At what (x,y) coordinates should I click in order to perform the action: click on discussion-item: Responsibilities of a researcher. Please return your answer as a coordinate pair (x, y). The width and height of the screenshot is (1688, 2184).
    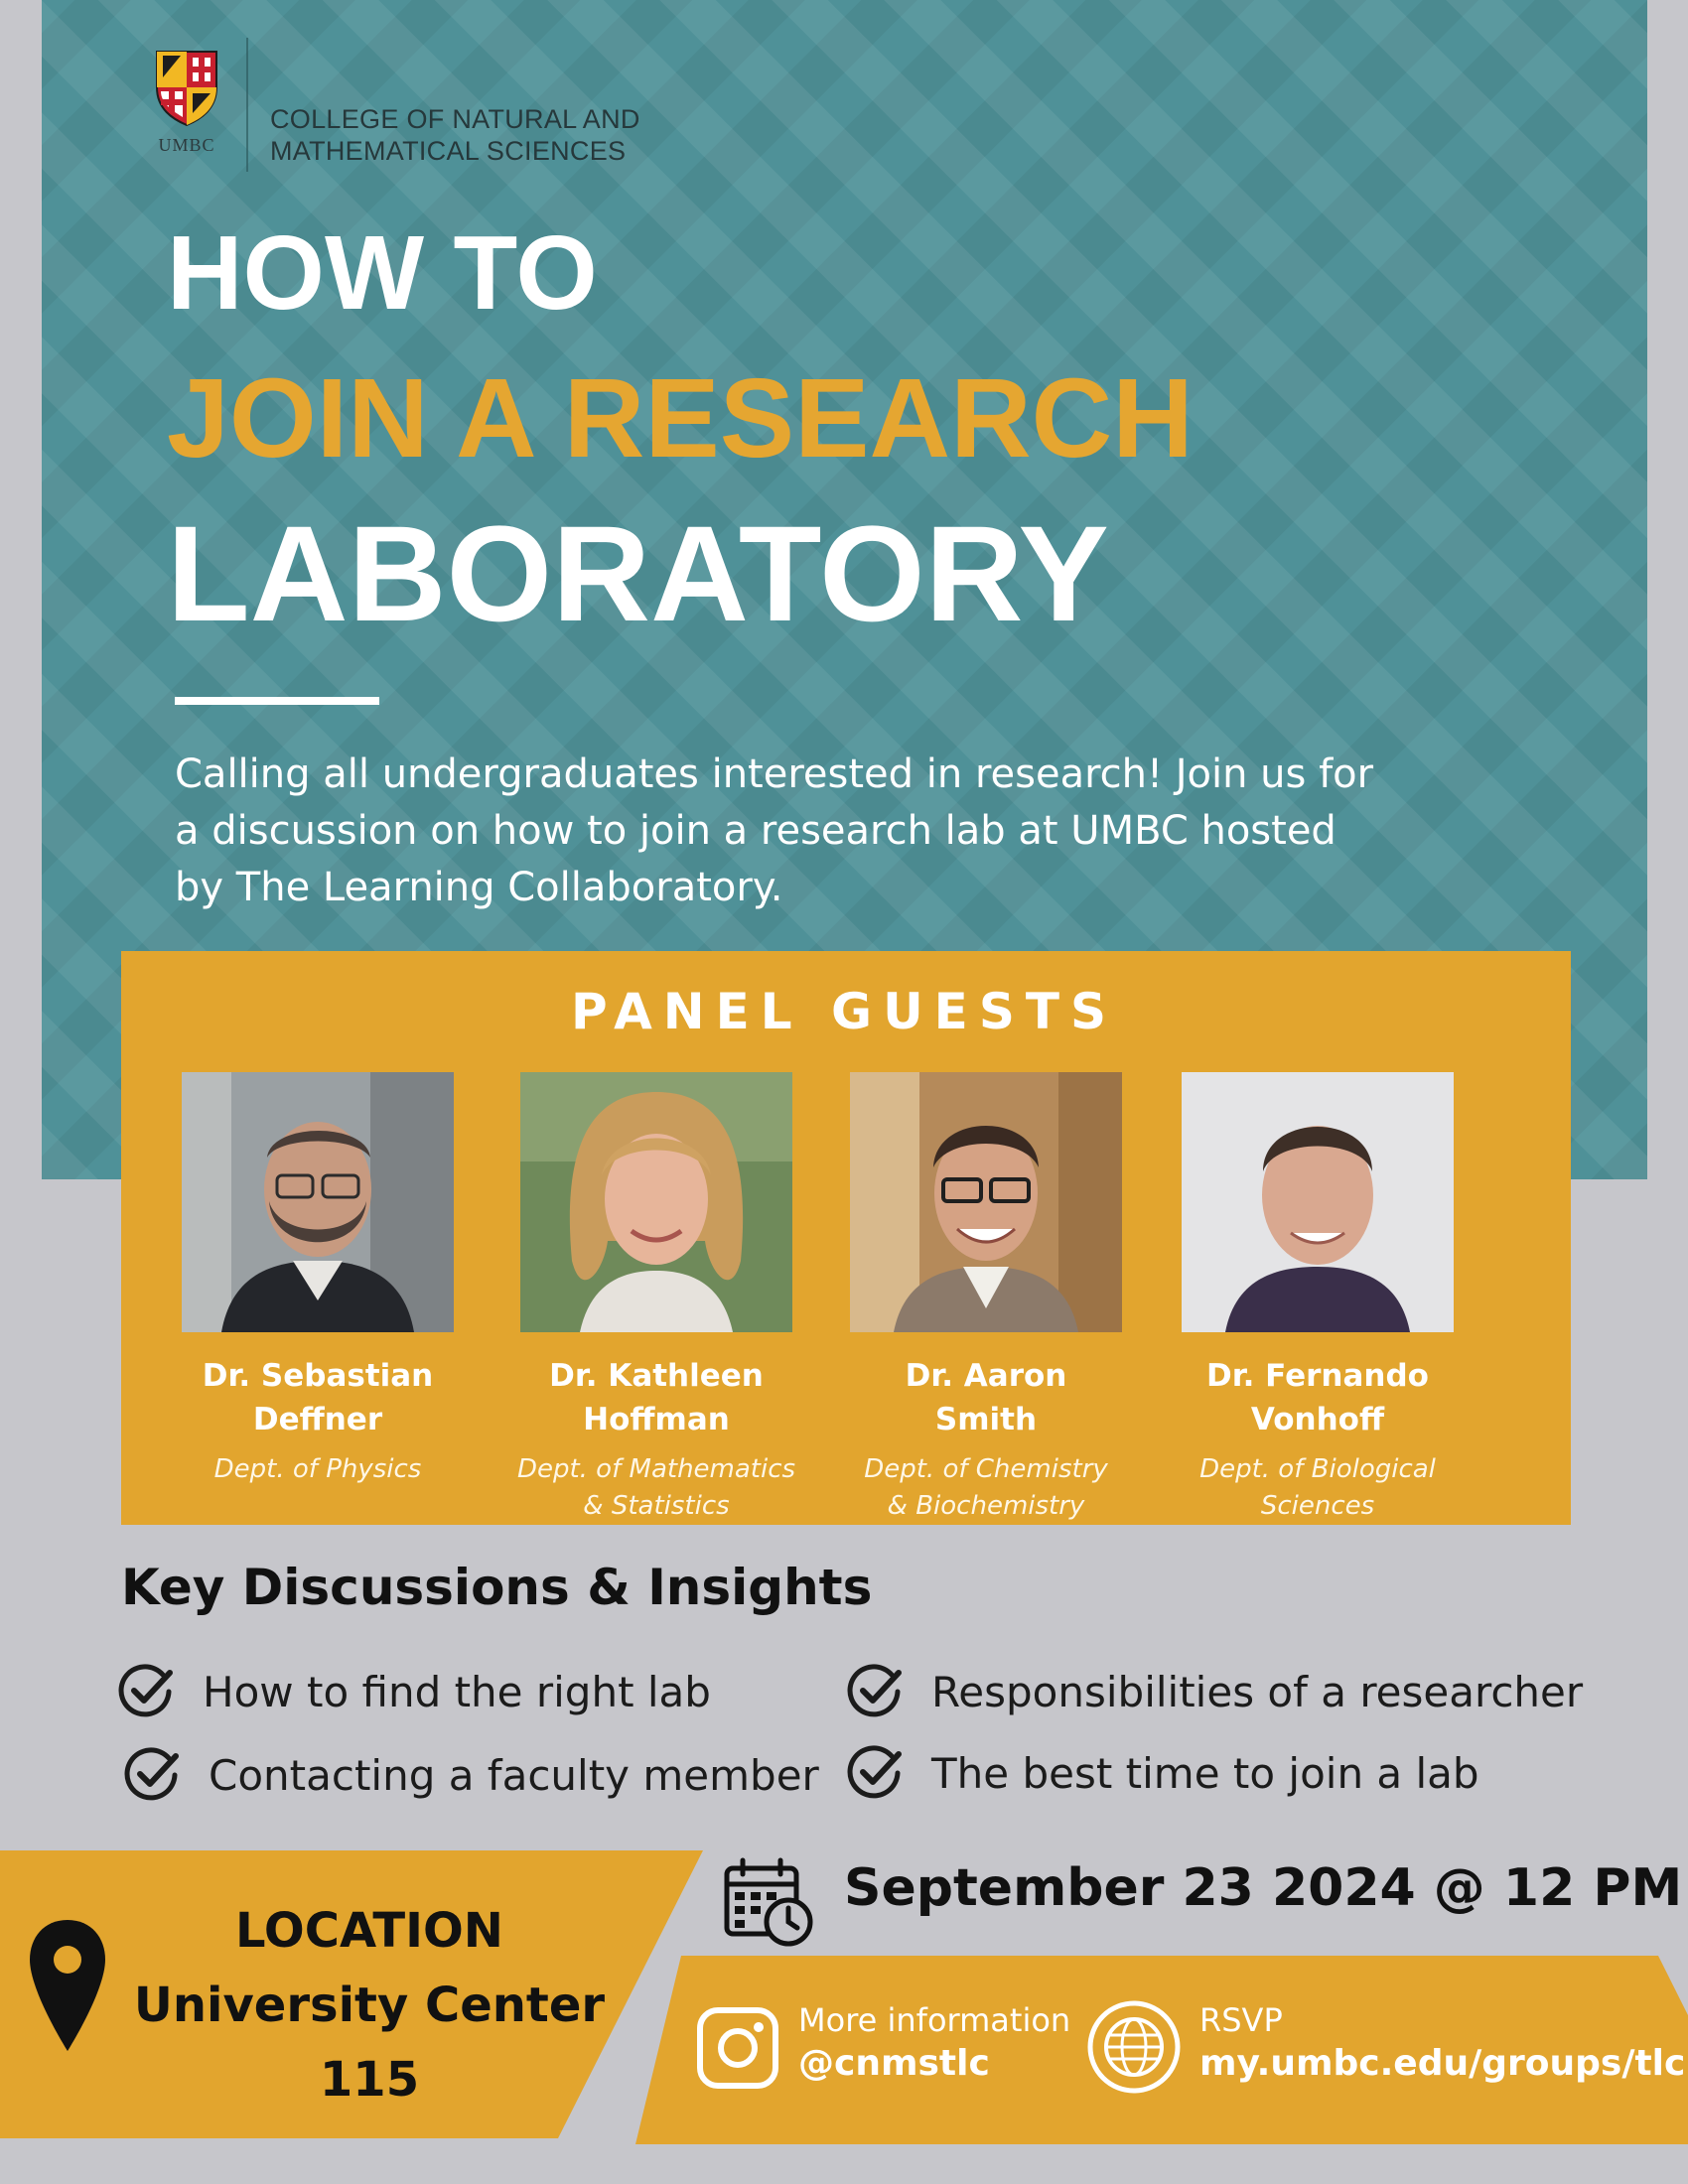
    Looking at the image, I should click on (1213, 1691).